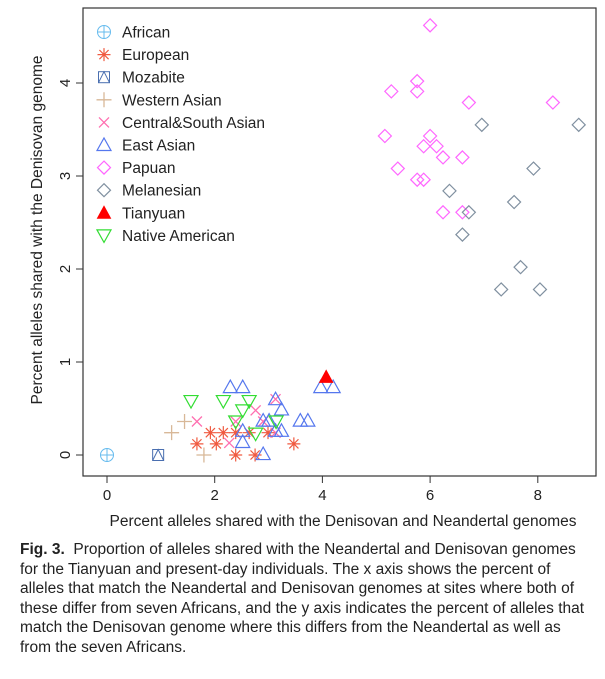  I want to click on legend-marker-central-south-asian, so click(104, 122).